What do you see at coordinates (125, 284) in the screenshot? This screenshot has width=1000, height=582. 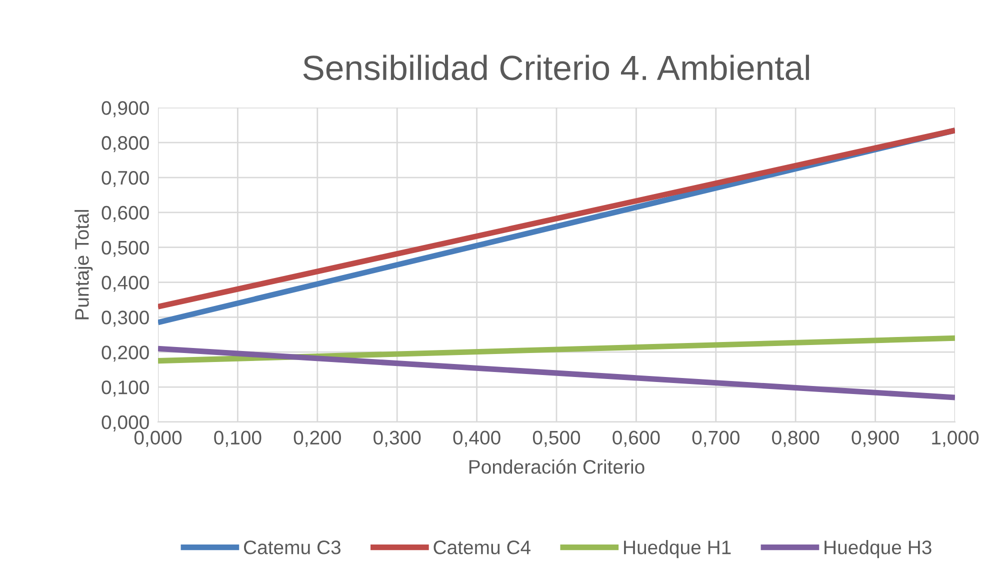 I see `y-tick-label: 0,400` at bounding box center [125, 284].